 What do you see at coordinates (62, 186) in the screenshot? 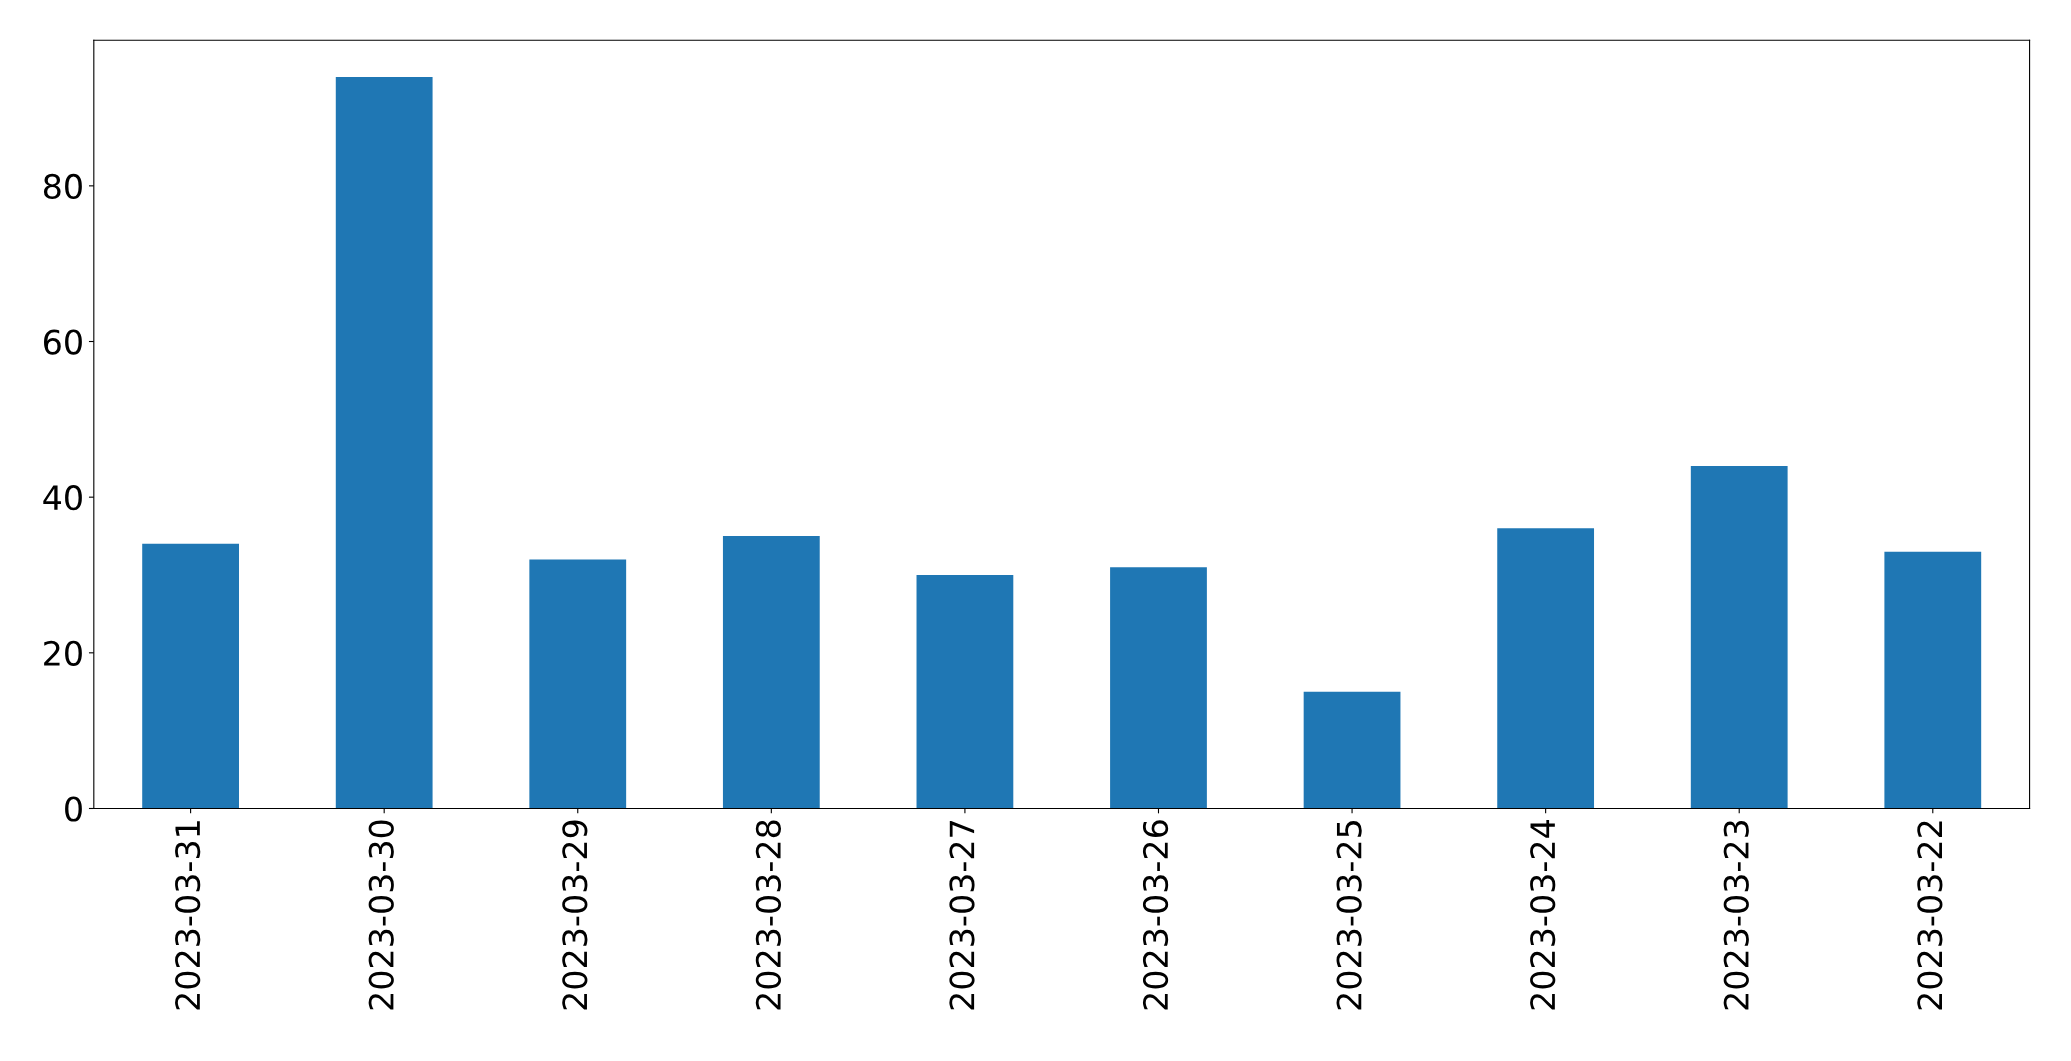
I see `y-tick-label: 80` at bounding box center [62, 186].